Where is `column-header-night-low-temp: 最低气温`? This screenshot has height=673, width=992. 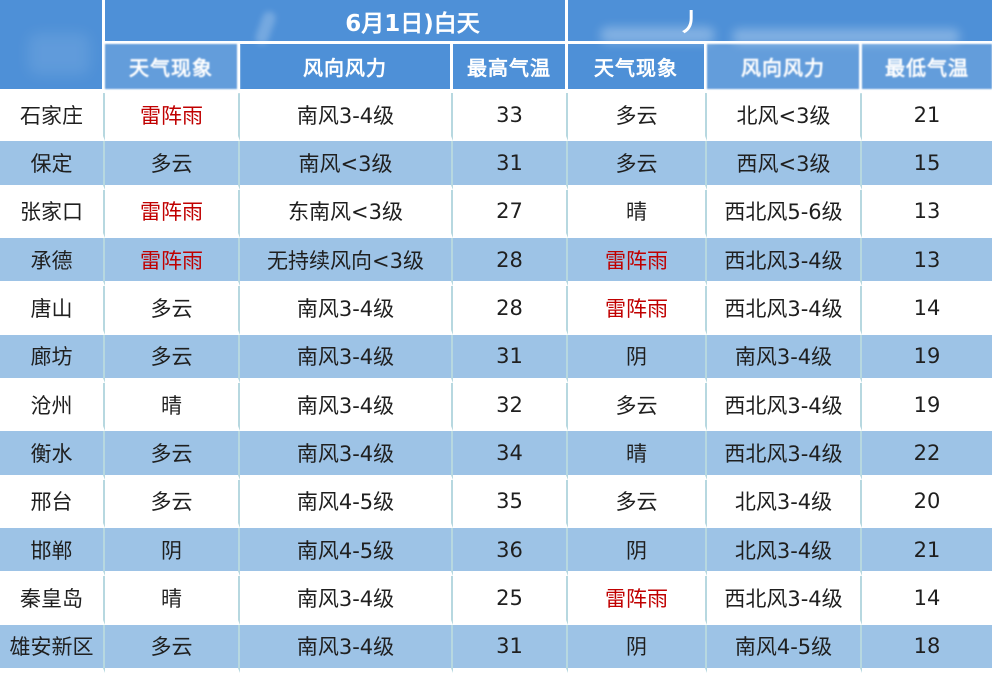 column-header-night-low-temp: 最低气温 is located at coordinates (927, 68).